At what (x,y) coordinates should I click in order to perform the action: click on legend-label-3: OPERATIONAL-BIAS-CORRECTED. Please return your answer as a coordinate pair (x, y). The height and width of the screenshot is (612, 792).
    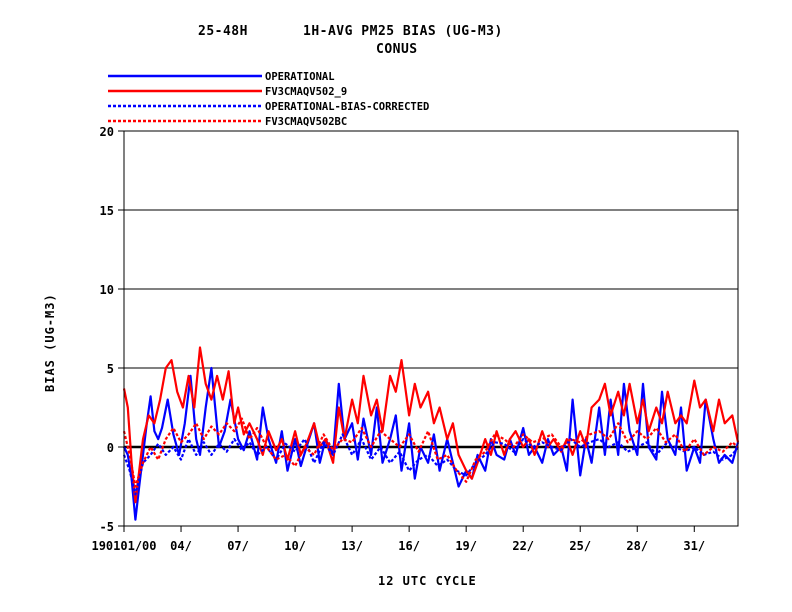
    Looking at the image, I should click on (347, 107).